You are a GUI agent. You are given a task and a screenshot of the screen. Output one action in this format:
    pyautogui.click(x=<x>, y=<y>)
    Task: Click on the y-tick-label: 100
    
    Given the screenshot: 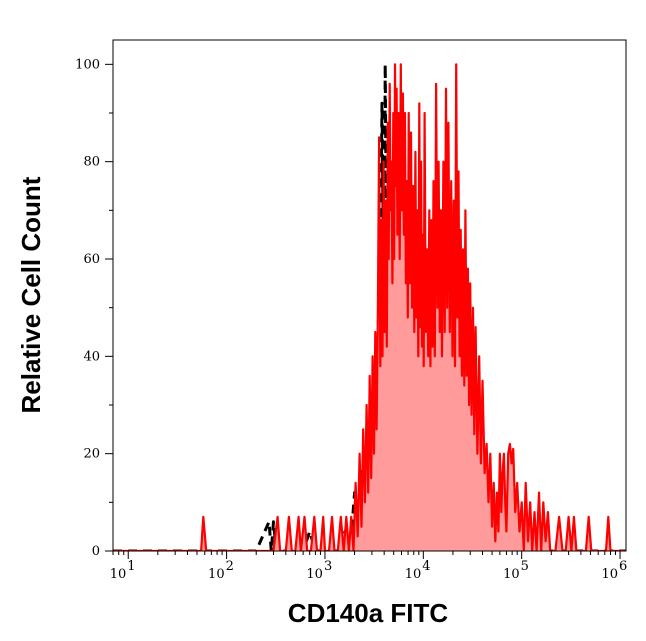 What is the action you would take?
    pyautogui.click(x=87, y=64)
    